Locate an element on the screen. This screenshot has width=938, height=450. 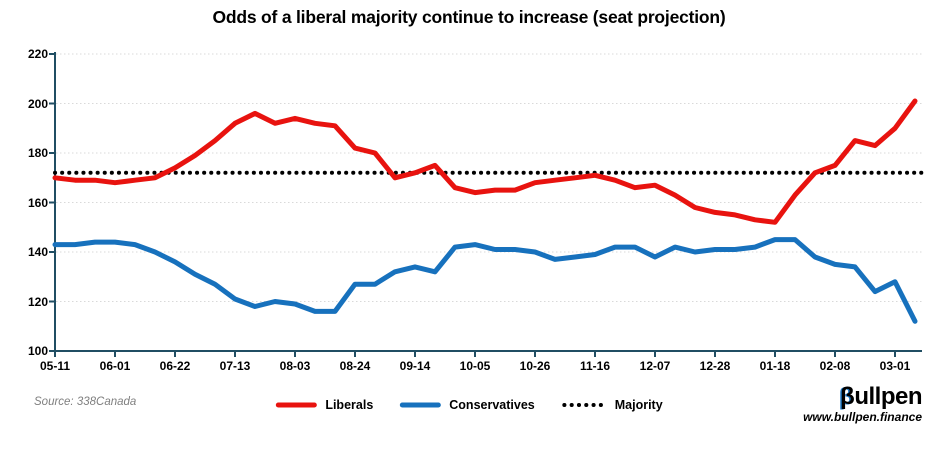
brand-rest: ullpen is located at coordinates (888, 396).